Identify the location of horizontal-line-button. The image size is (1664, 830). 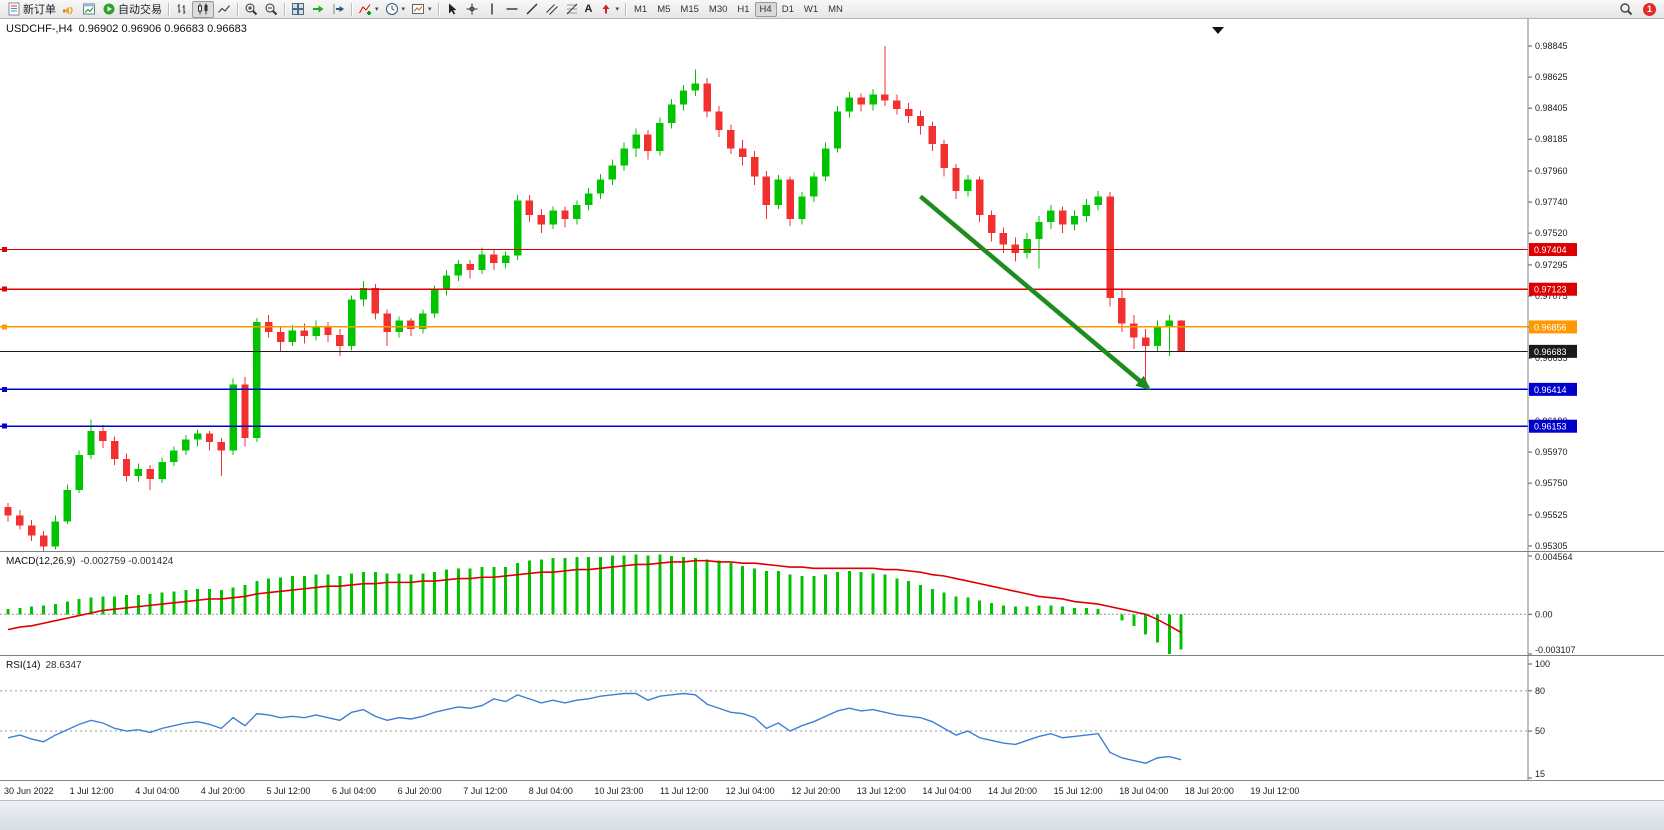
(512, 9).